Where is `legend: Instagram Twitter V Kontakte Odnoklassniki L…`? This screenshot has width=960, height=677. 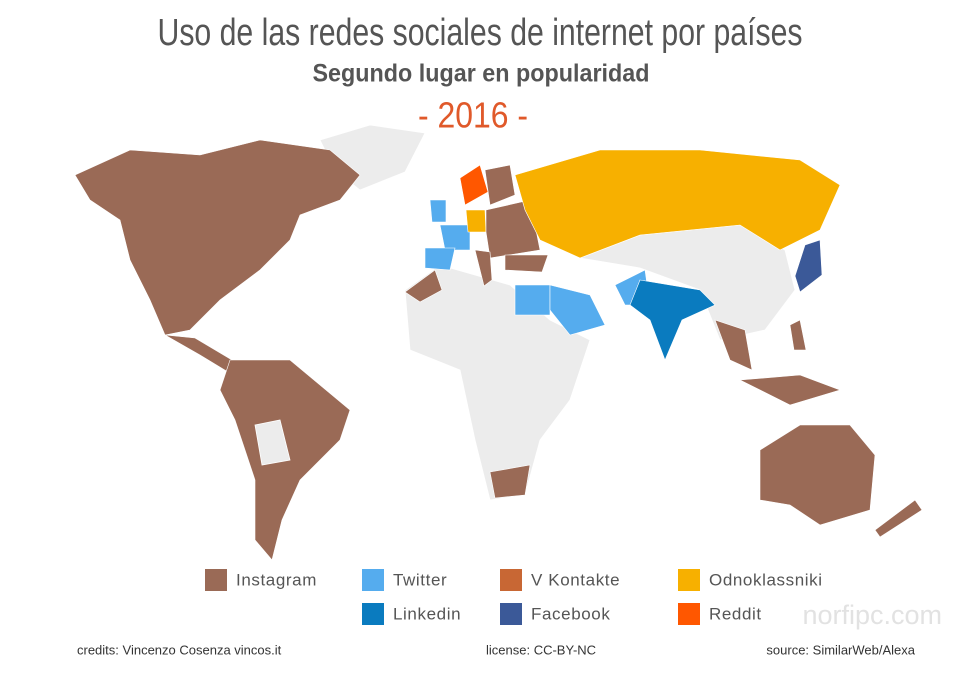 legend: Instagram Twitter V Kontakte Odnoklassniki L… is located at coordinates (514, 597).